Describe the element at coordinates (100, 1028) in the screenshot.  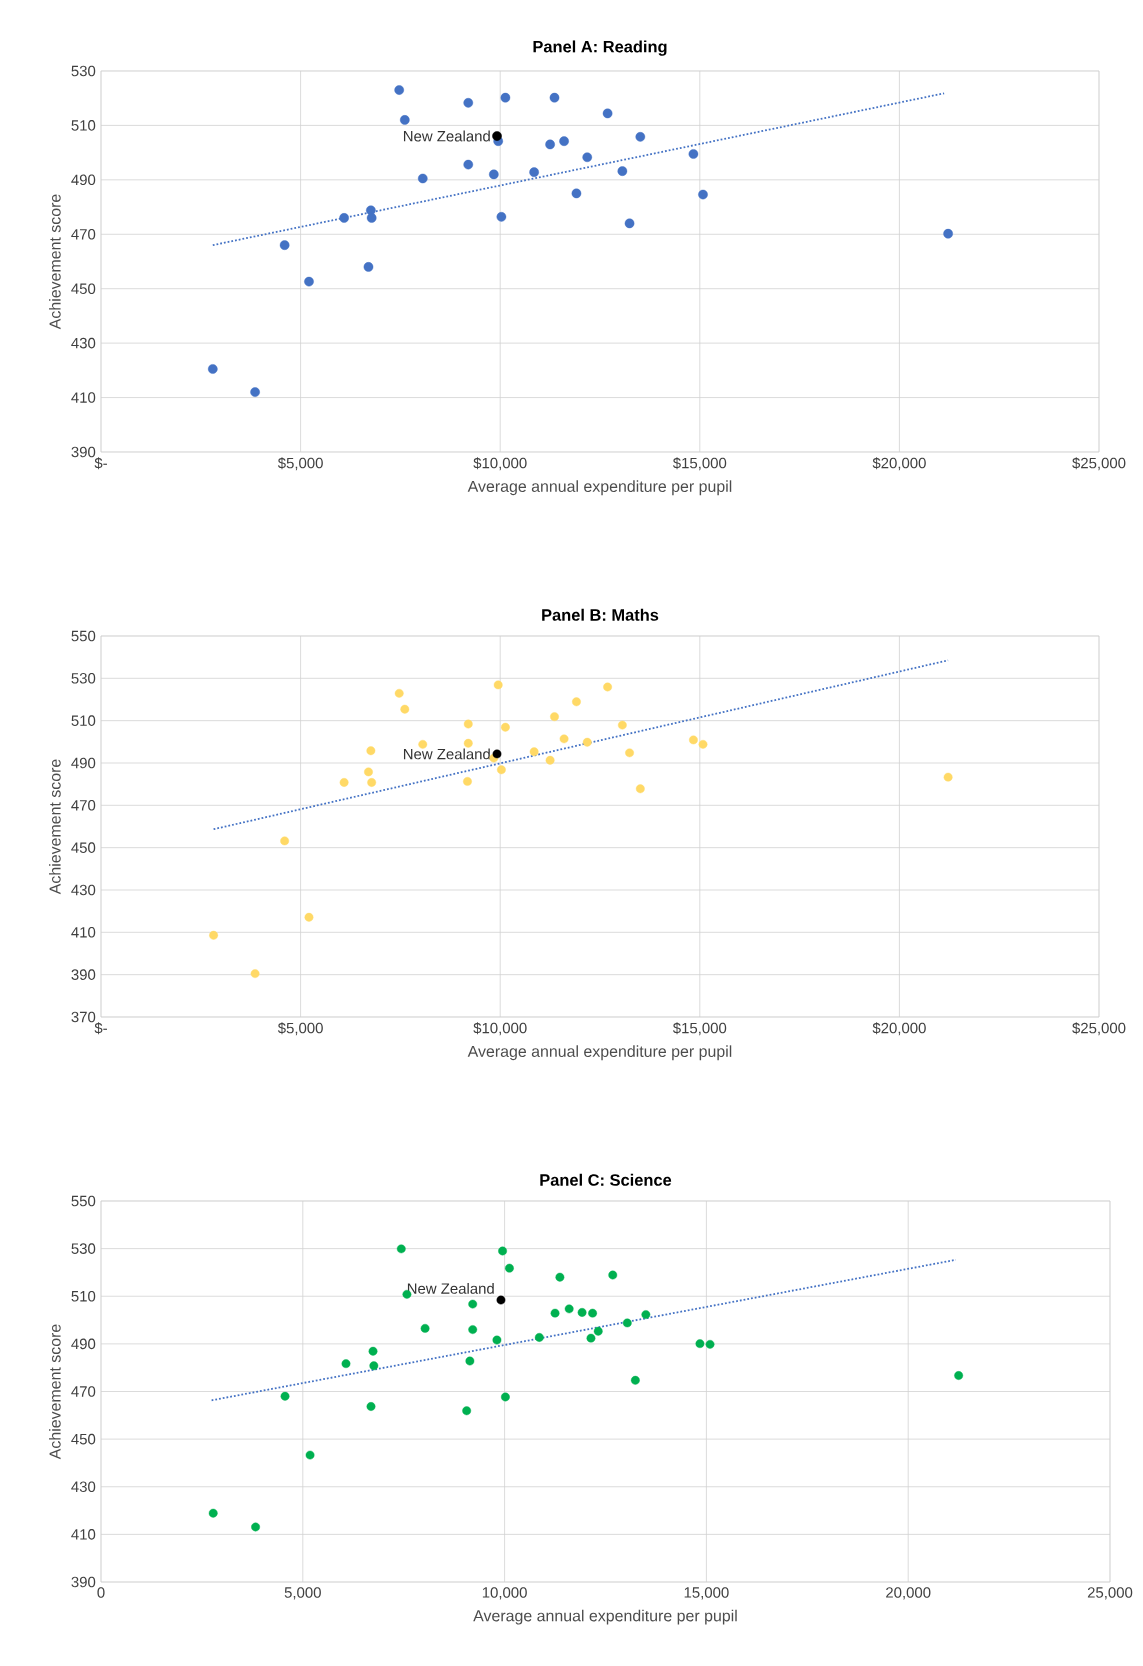
I see `x-tick-label: $-` at that location.